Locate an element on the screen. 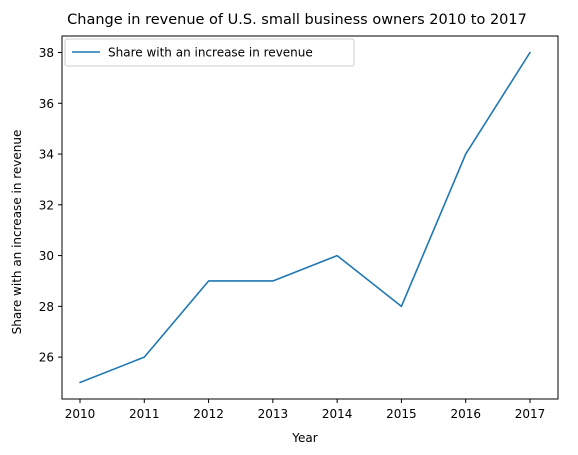  x-tick-label: 2011 is located at coordinates (144, 414).